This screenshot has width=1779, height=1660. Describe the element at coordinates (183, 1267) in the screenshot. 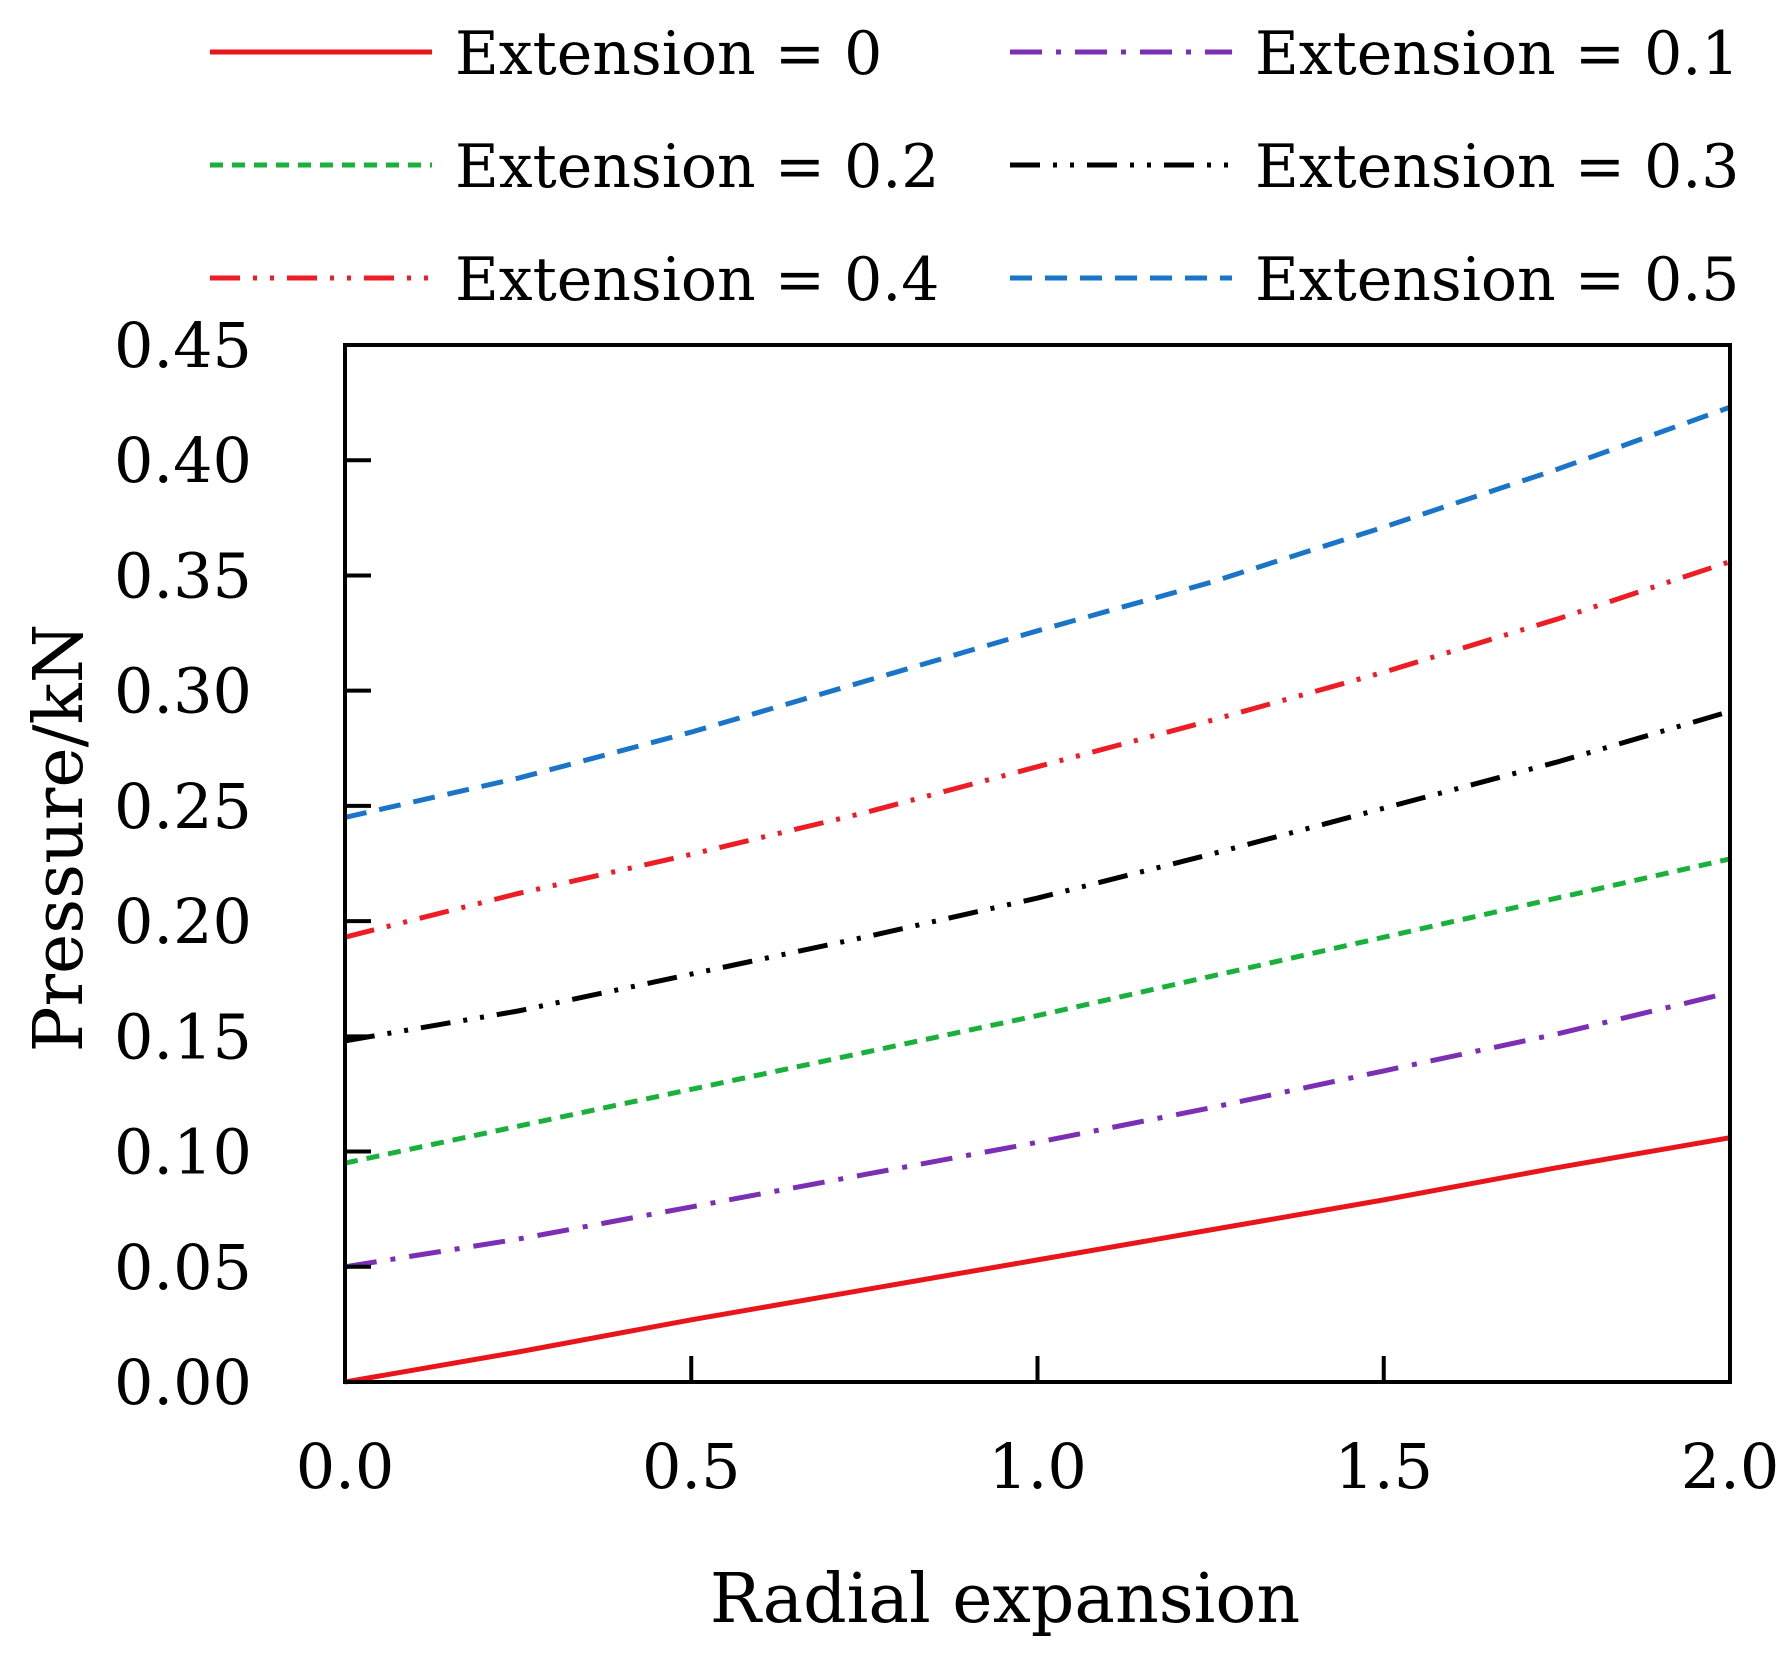

I see `y-tick-label: 0.05` at that location.